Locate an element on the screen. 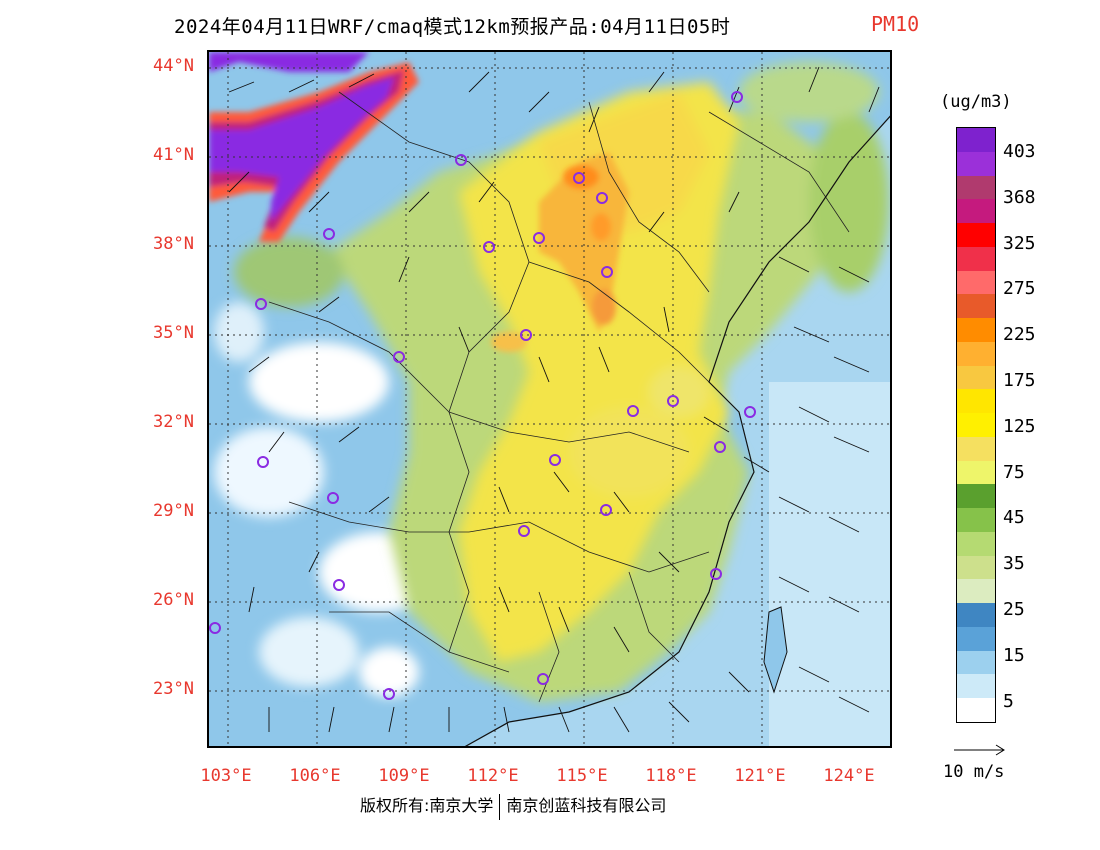  lat-label-29: 29°N is located at coordinates (173, 511).